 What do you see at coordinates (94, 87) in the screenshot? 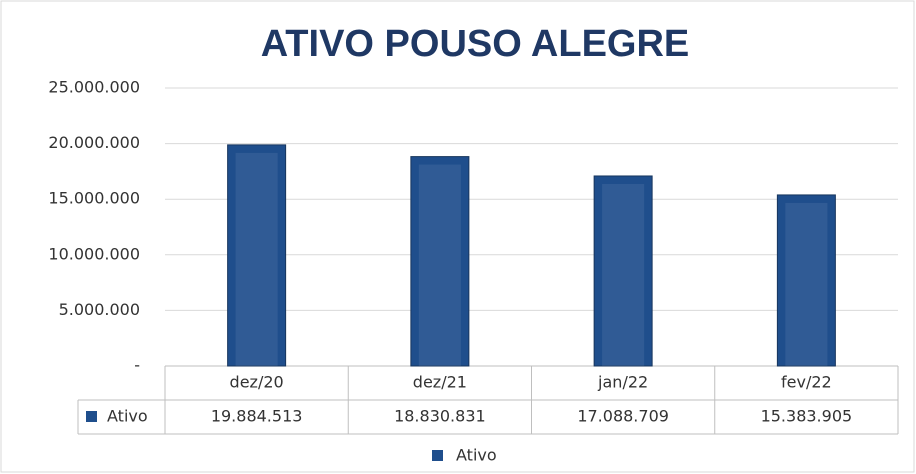
I see `y-tick-label: 25.000.000` at bounding box center [94, 87].